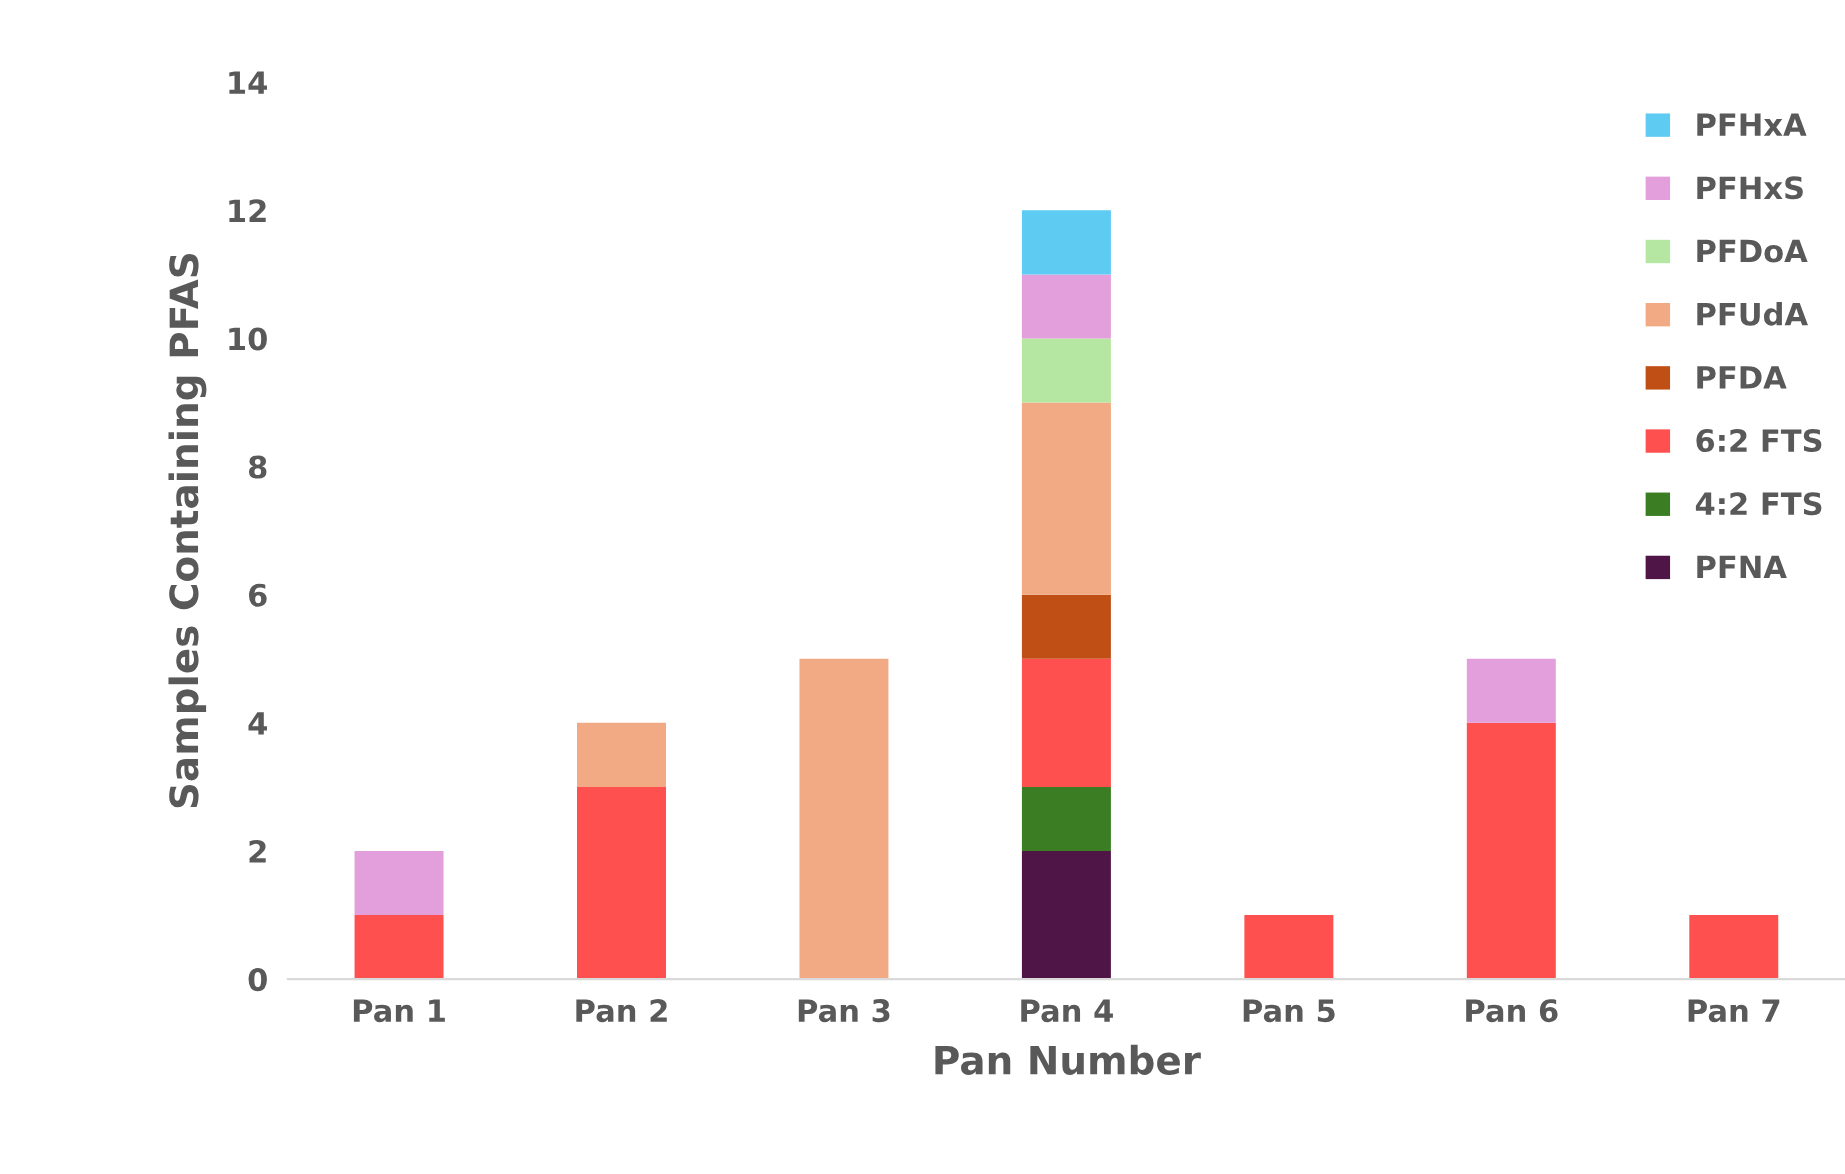 The width and height of the screenshot is (1845, 1174). I want to click on y-tick-label: 4, so click(257, 723).